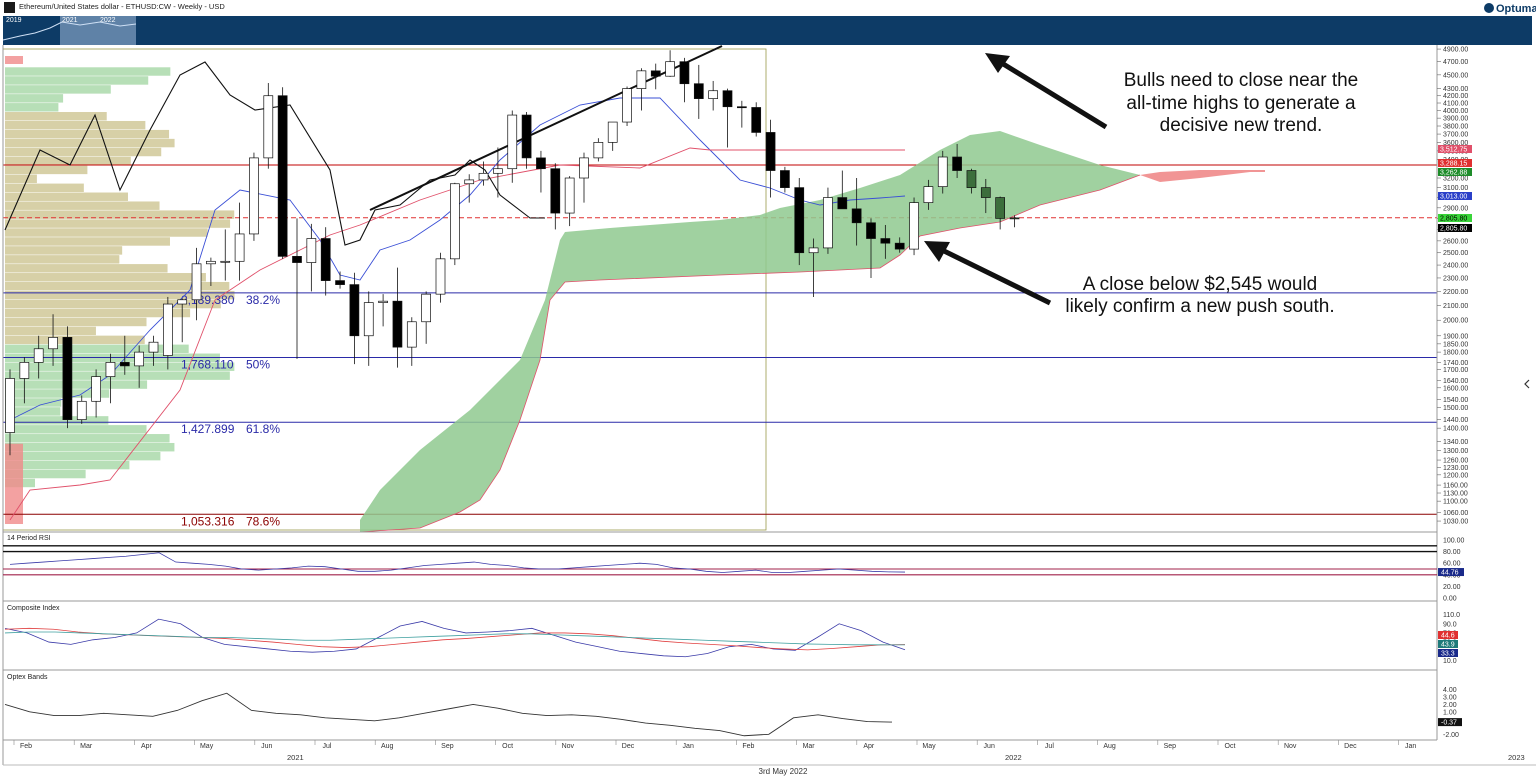 The image size is (1536, 783). I want to click on collapse-panel-icon, so click(1527, 384).